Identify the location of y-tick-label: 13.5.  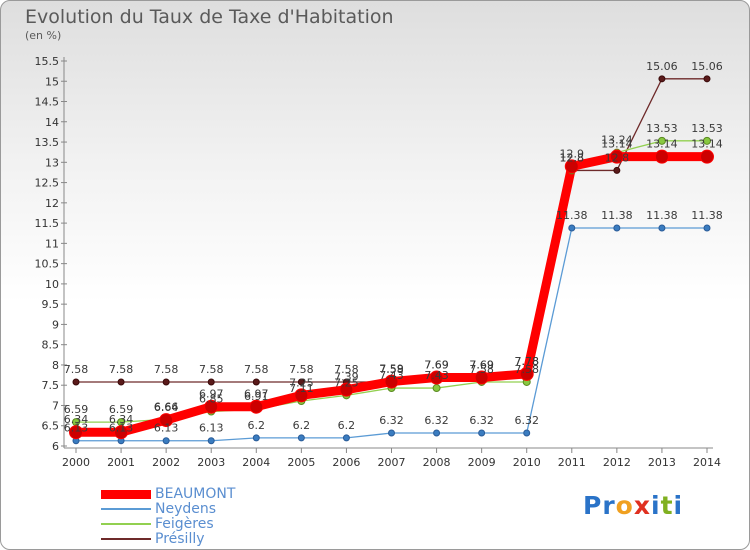
(47, 142).